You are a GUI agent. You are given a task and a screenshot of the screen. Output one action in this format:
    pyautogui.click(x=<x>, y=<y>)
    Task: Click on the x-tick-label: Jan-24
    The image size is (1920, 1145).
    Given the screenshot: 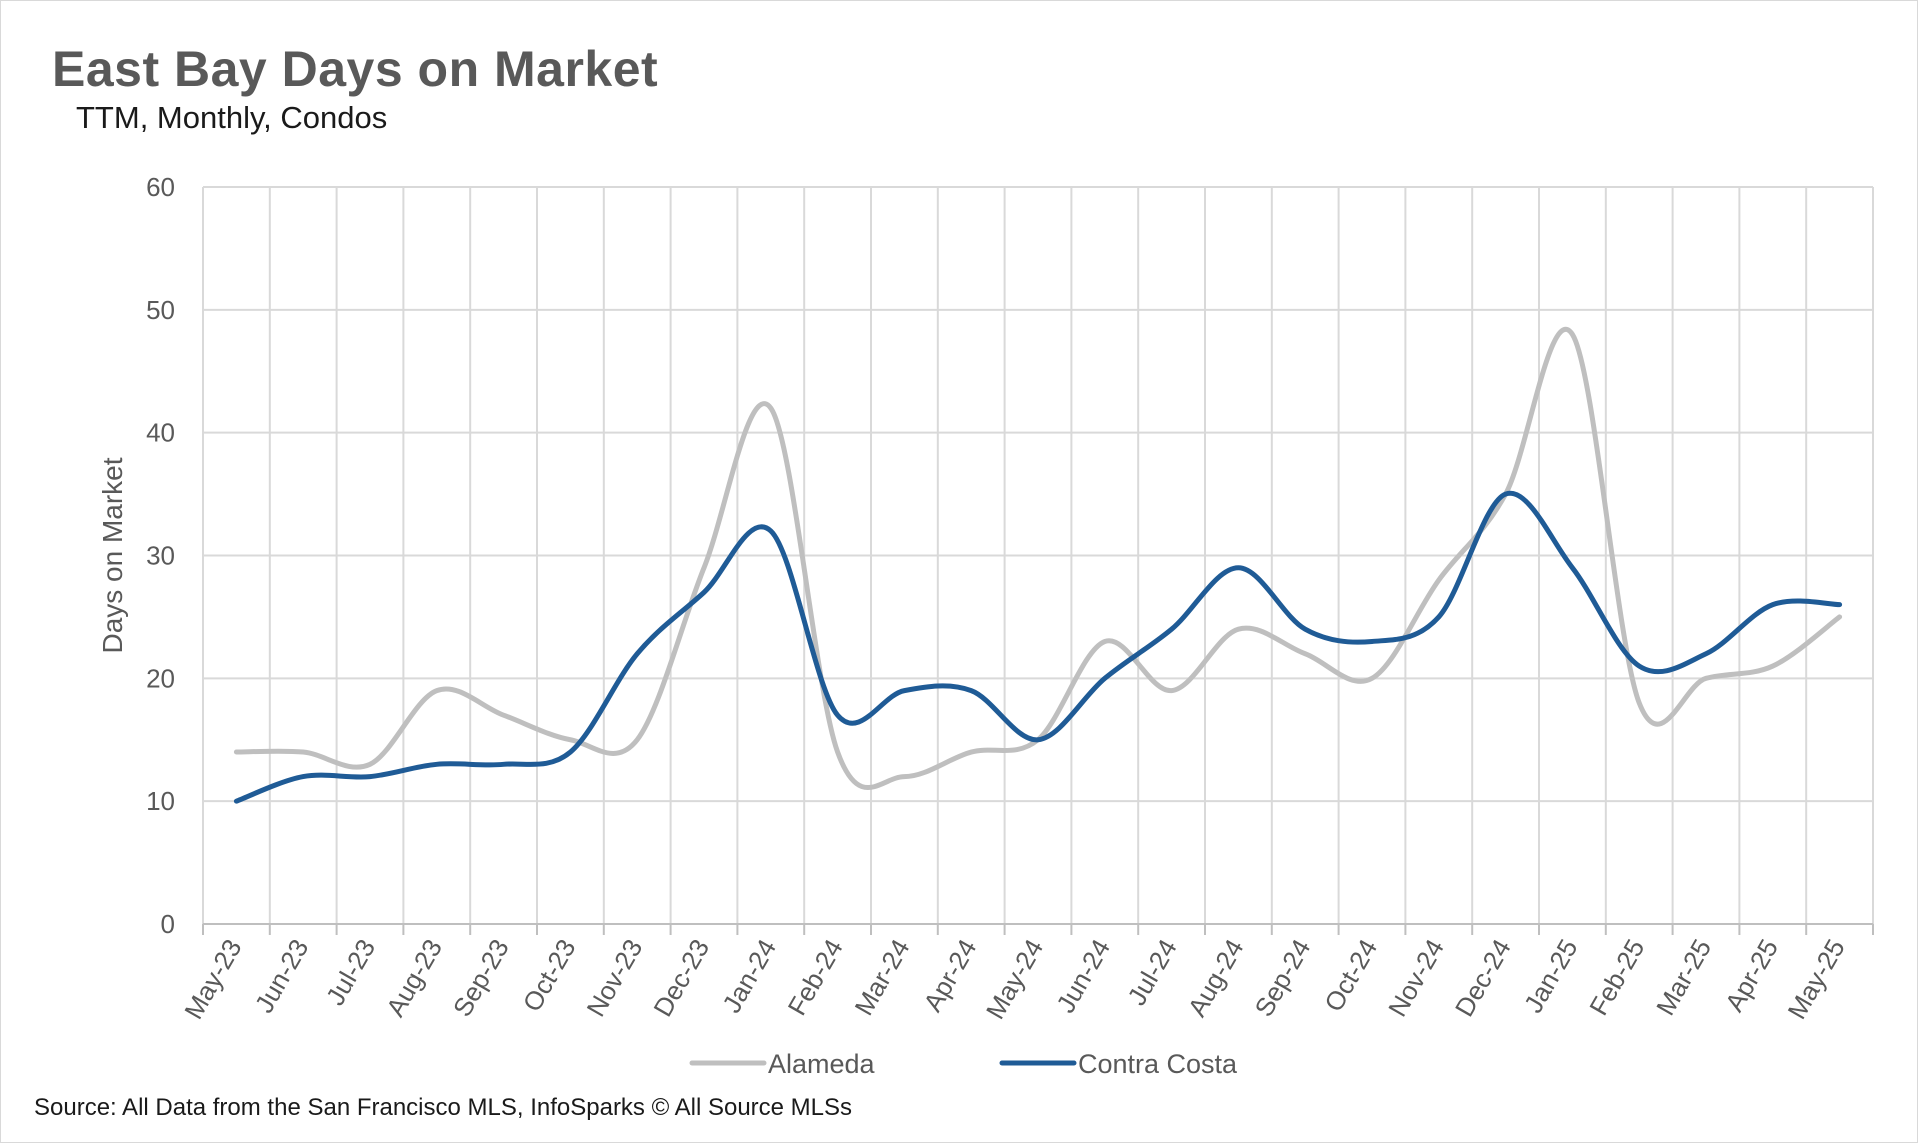 What is the action you would take?
    pyautogui.click(x=749, y=976)
    